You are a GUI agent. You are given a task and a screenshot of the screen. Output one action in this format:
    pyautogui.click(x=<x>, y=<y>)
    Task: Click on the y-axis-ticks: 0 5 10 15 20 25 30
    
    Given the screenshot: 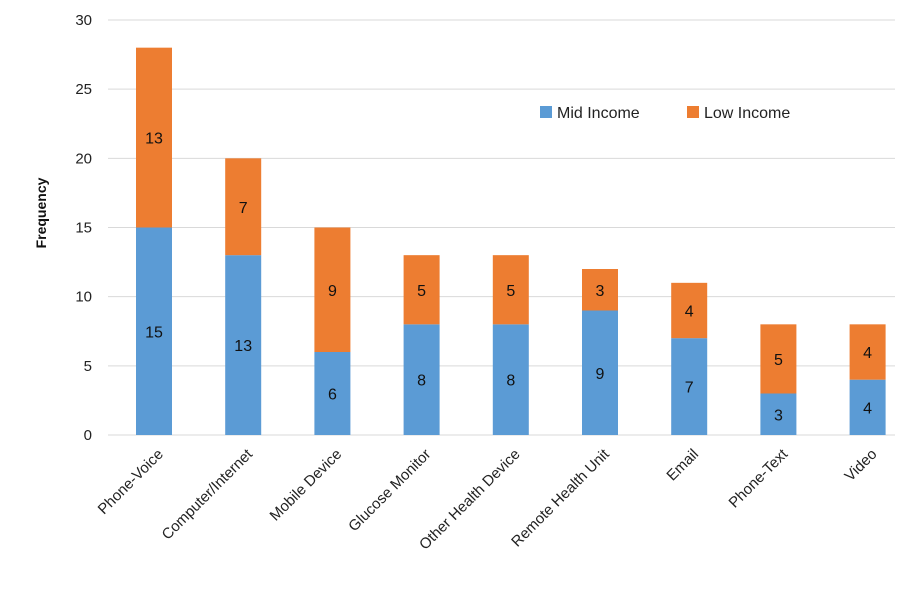 What is the action you would take?
    pyautogui.click(x=83, y=228)
    